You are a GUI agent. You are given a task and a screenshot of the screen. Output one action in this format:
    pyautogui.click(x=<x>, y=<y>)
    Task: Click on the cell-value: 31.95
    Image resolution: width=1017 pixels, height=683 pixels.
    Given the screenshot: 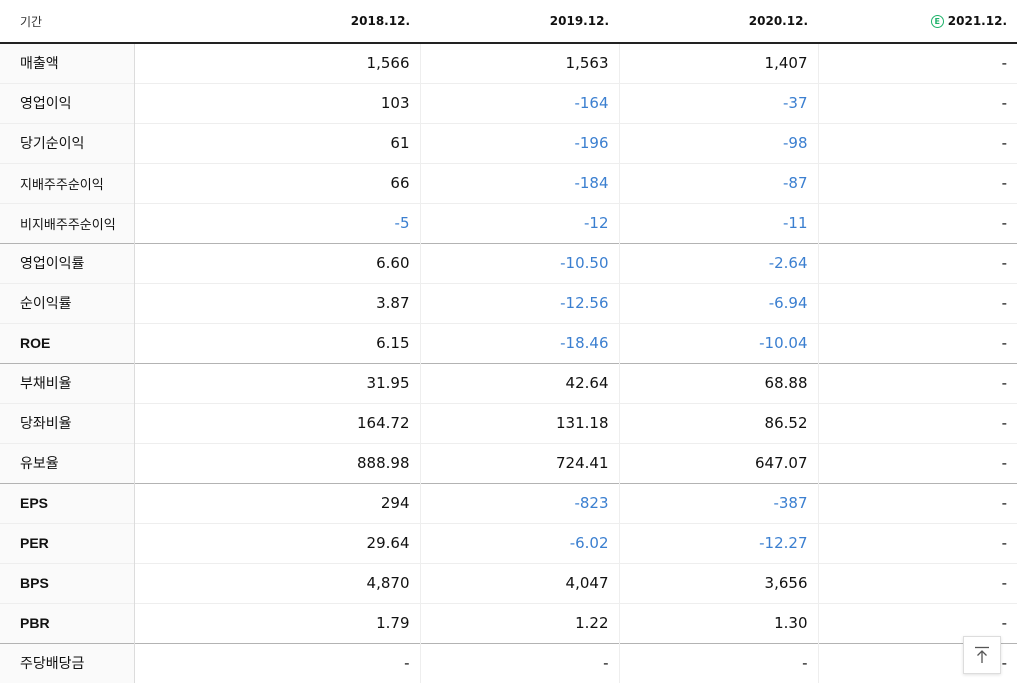 What is the action you would take?
    pyautogui.click(x=276, y=382)
    